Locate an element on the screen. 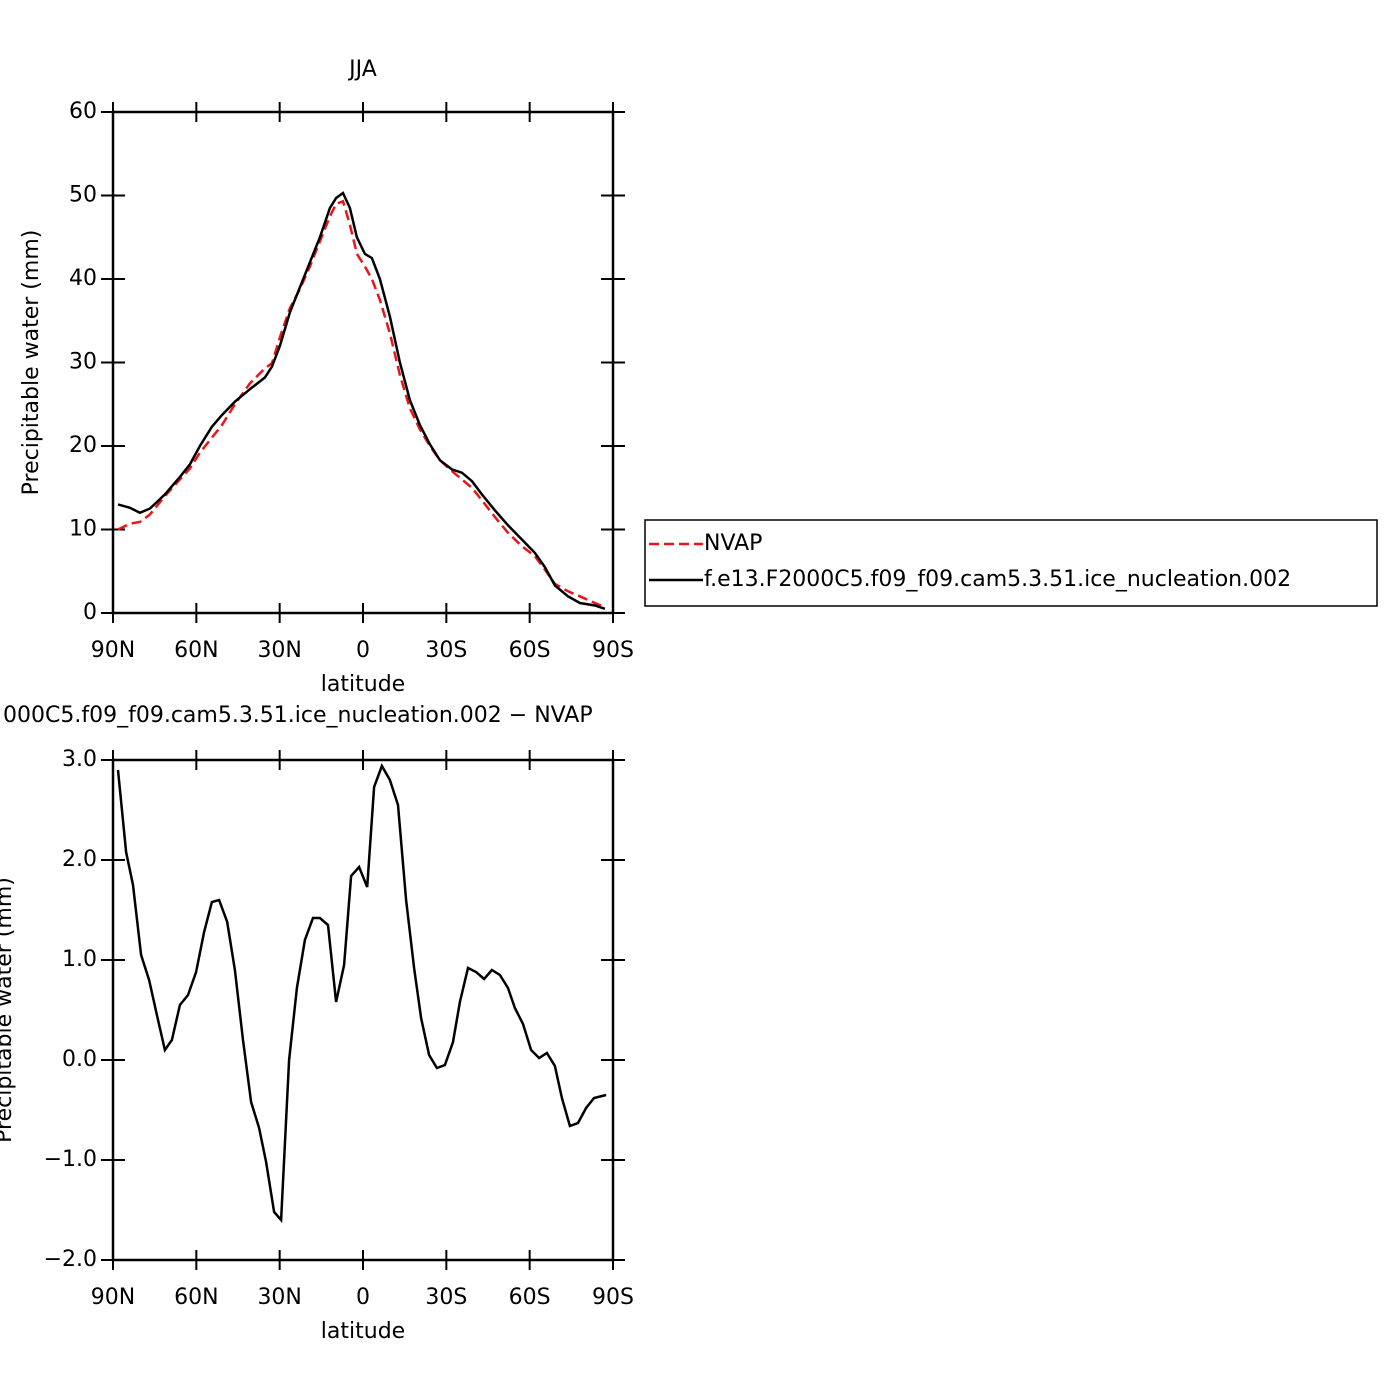  y-tick-label: 60 is located at coordinates (83, 111).